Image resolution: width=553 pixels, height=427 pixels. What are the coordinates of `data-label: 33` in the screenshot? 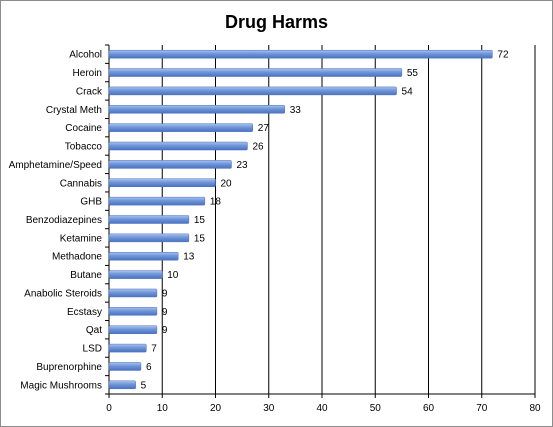 It's located at (296, 110).